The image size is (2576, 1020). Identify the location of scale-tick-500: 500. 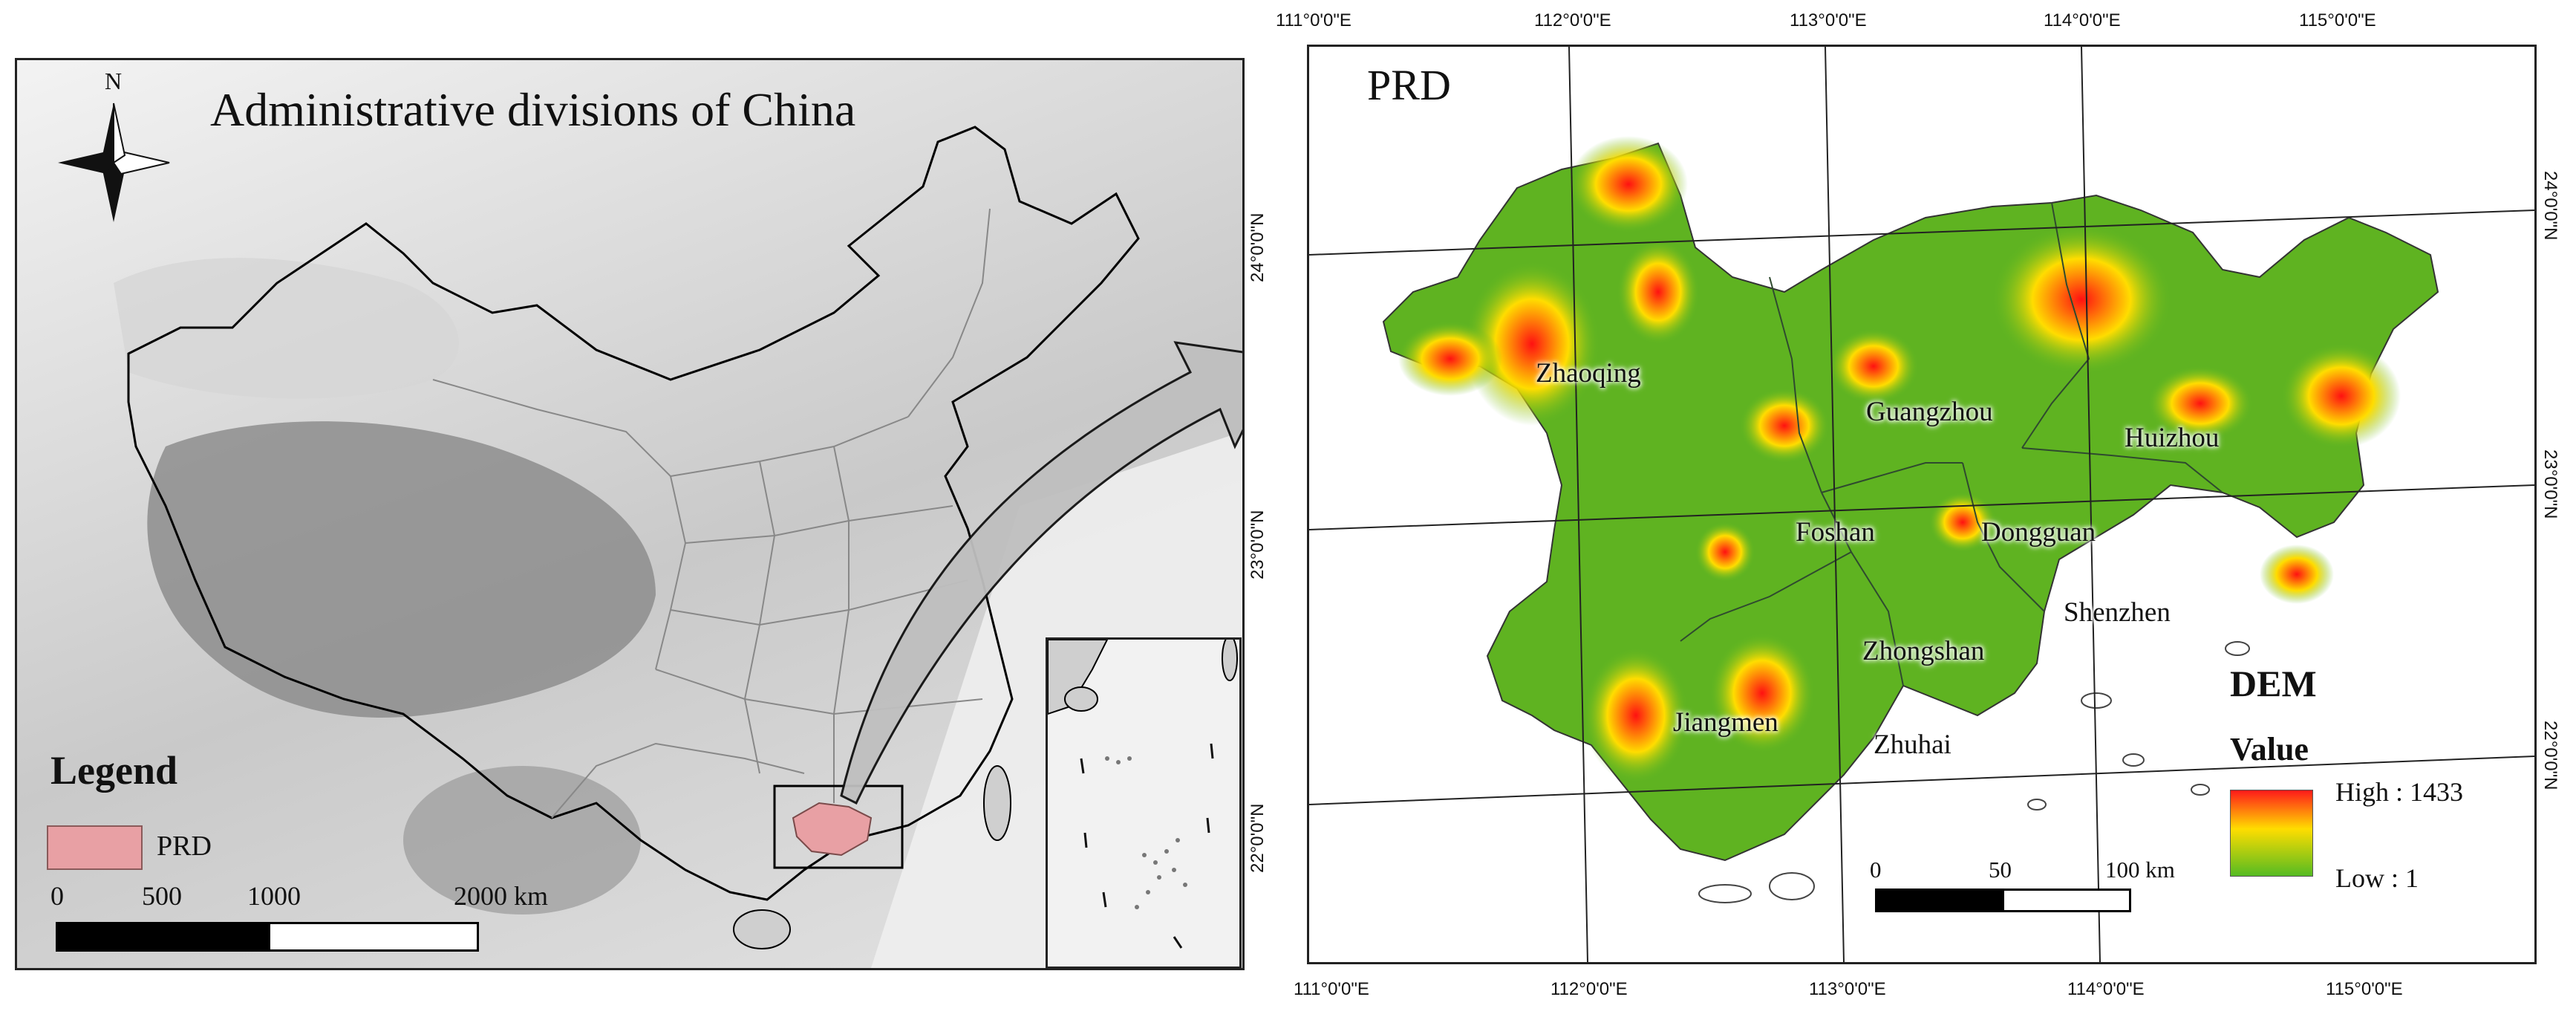
(162, 896).